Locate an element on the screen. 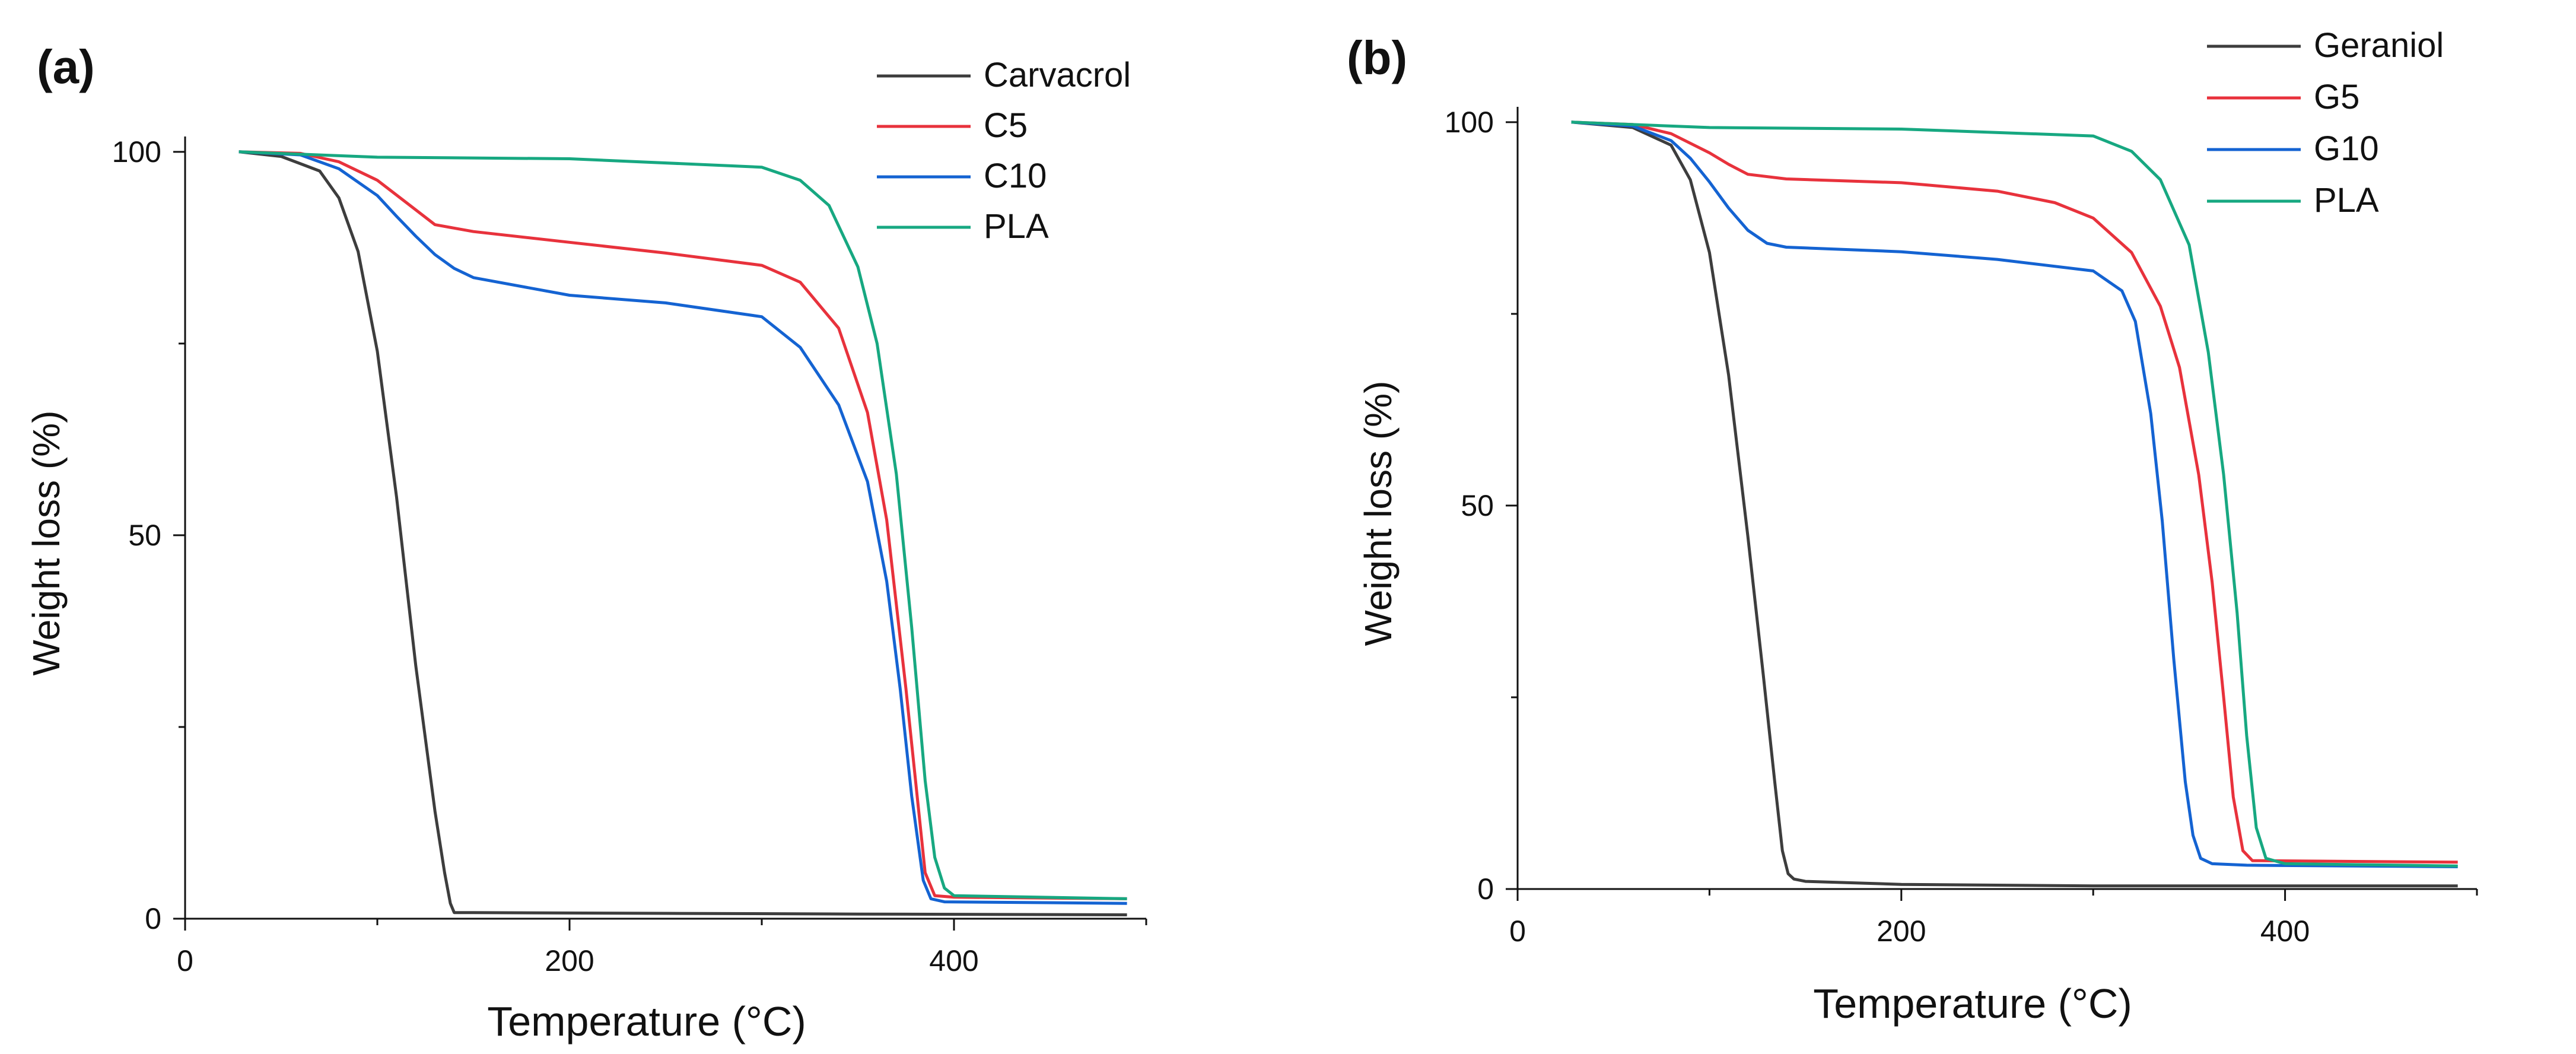 The image size is (2576, 1054). y-tick-label-a: 100 is located at coordinates (136, 152).